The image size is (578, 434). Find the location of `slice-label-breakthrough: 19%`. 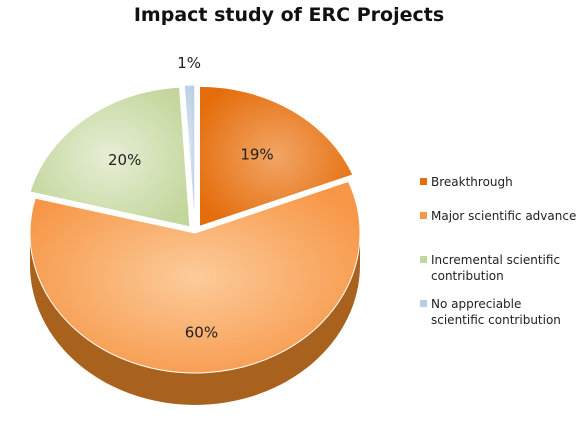

slice-label-breakthrough: 19% is located at coordinates (256, 155).